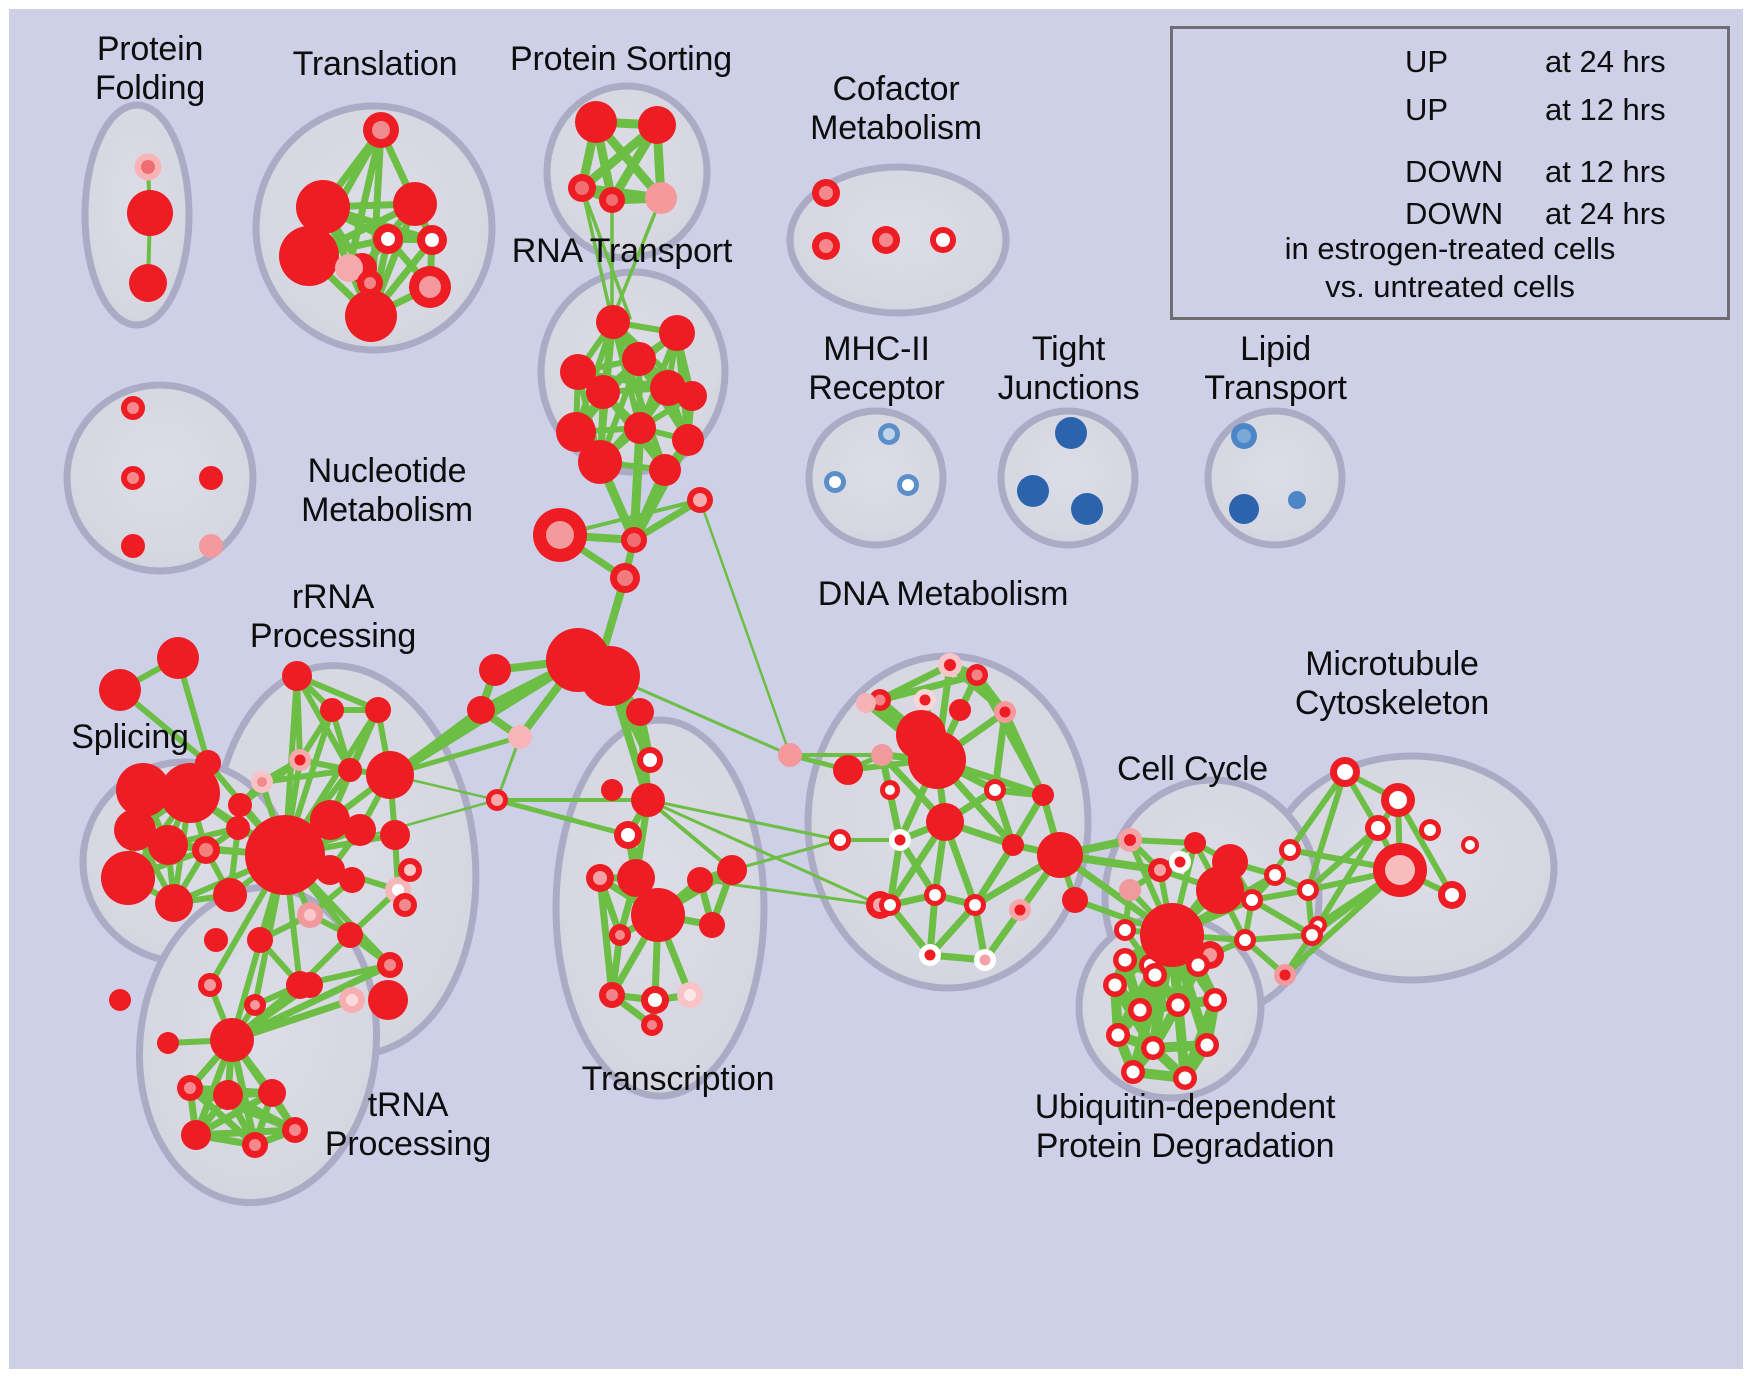 This screenshot has width=1750, height=1376. Describe the element at coordinates (1450, 286) in the screenshot. I see `legend-caption-line2: vs. untreated cells` at that location.